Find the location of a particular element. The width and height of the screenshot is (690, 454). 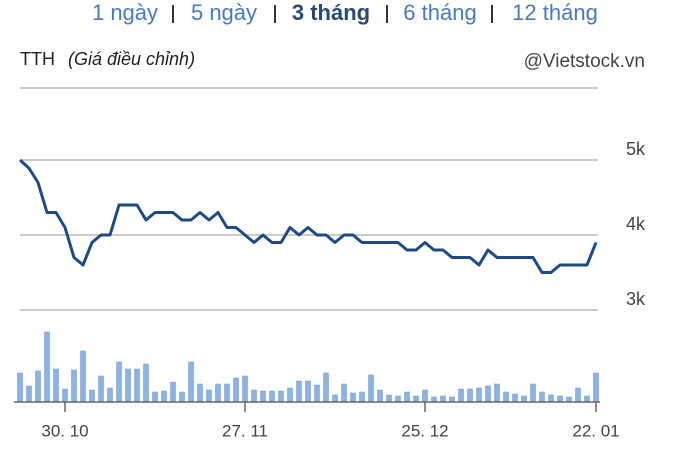

chart-subtitle: (Giá điều chỉnh) is located at coordinates (131, 59).